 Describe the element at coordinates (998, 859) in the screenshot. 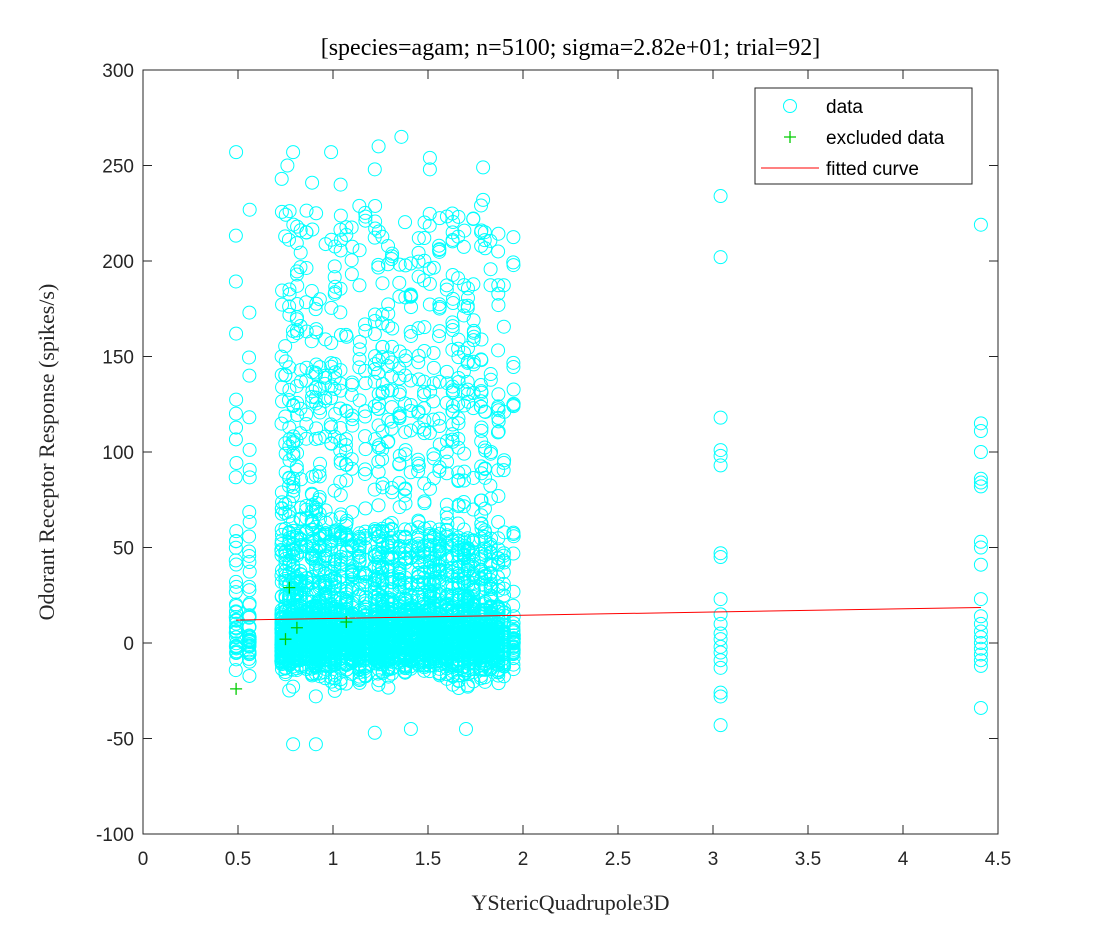

I see `x-tick-label: 4.5` at that location.